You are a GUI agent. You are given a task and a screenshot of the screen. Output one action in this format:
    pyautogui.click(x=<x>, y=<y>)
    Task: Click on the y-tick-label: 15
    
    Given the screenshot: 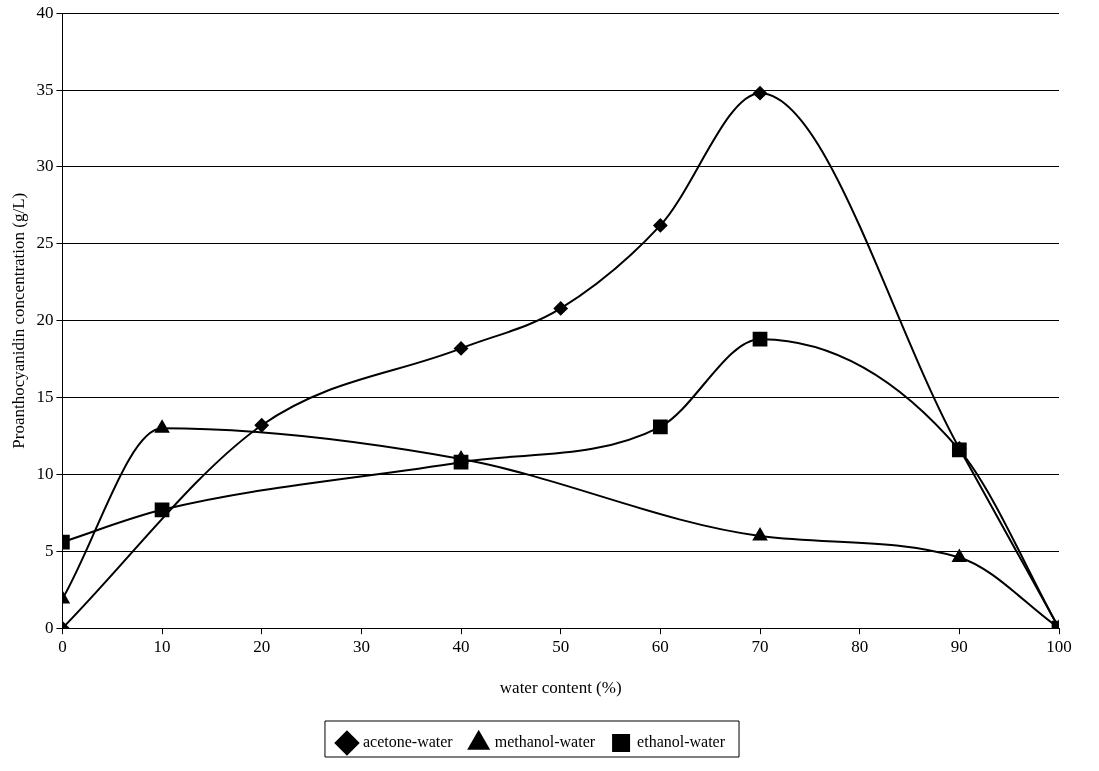 What is the action you would take?
    pyautogui.click(x=45, y=397)
    